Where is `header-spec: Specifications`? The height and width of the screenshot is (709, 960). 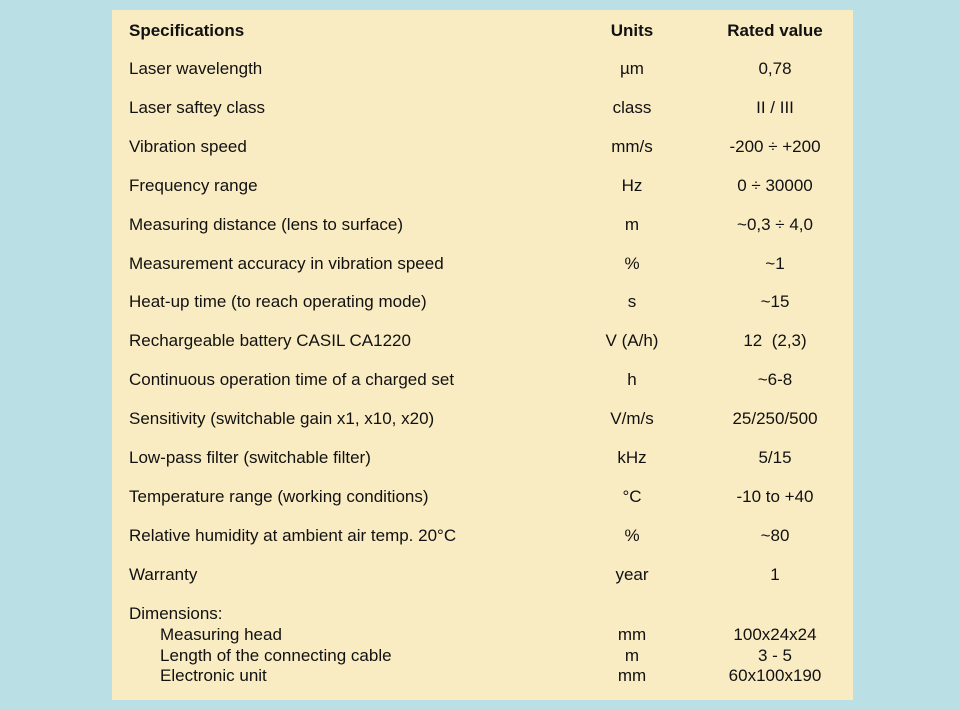
header-spec: Specifications is located at coordinates (187, 30).